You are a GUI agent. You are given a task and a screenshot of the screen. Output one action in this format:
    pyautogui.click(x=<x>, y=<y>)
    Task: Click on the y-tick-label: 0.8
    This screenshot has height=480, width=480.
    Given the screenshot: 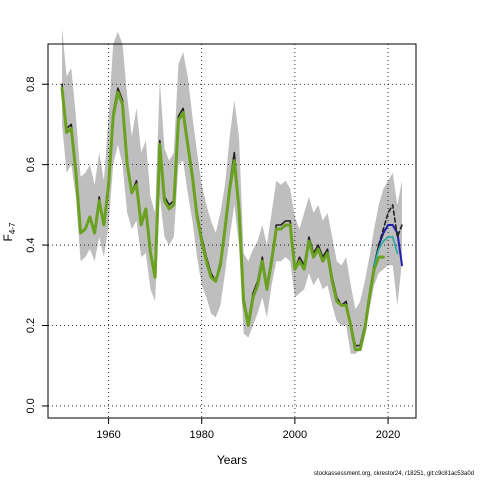 What is the action you would take?
    pyautogui.click(x=31, y=84)
    